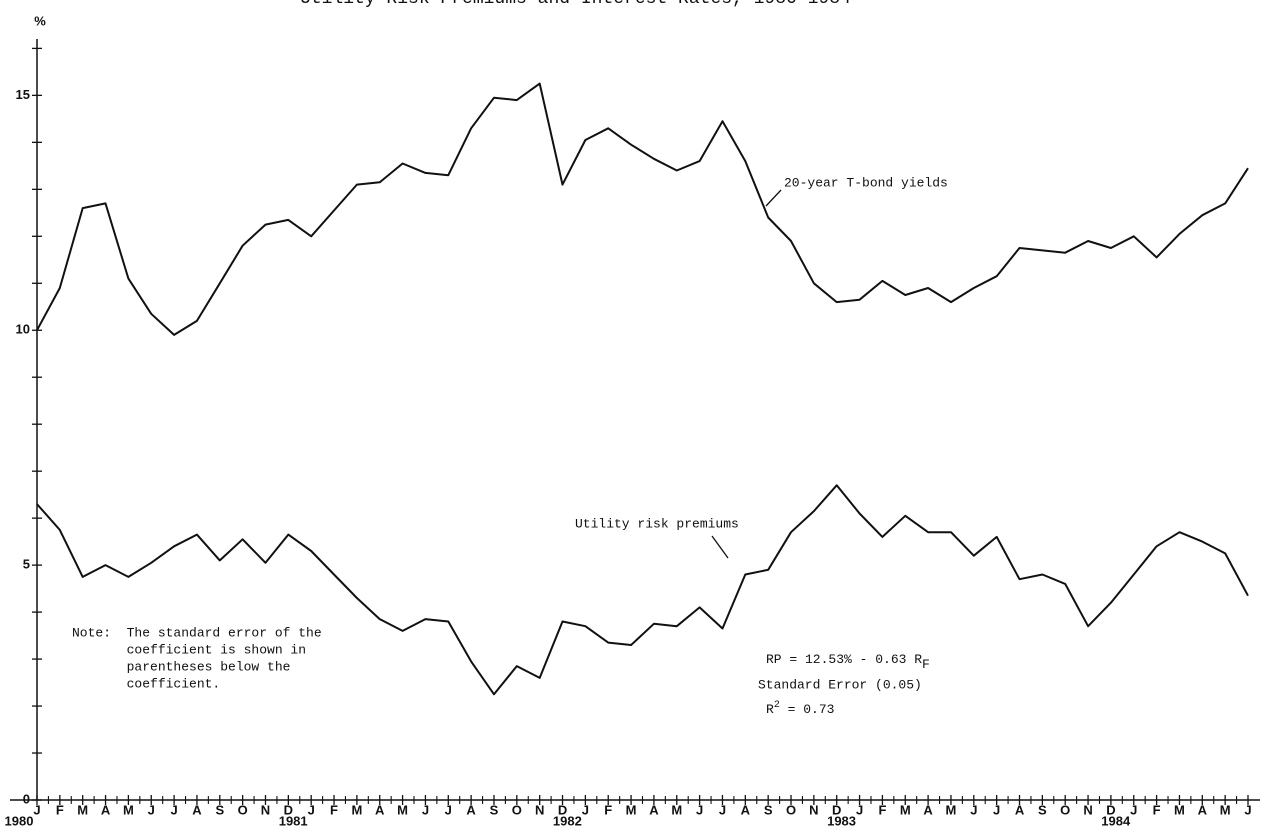 This screenshot has height=828, width=1268. Describe the element at coordinates (189, 649) in the screenshot. I see `note-line: coefficient is shown in` at that location.